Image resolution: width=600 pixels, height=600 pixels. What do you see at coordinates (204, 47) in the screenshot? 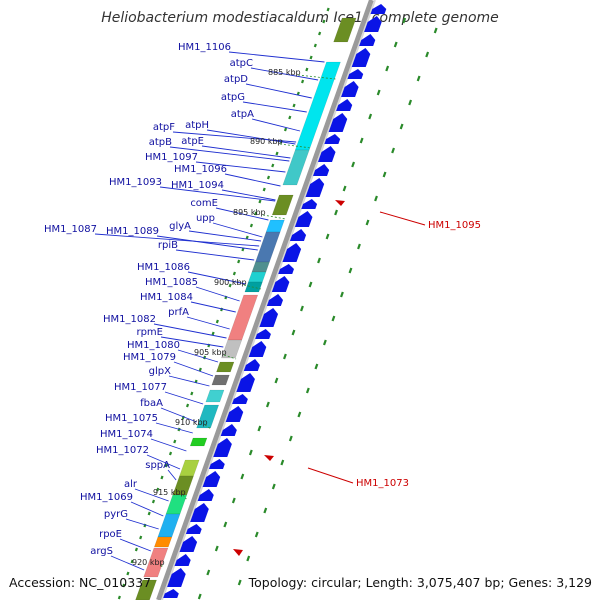
I see `gene-label: HM1_1106` at bounding box center [204, 47].